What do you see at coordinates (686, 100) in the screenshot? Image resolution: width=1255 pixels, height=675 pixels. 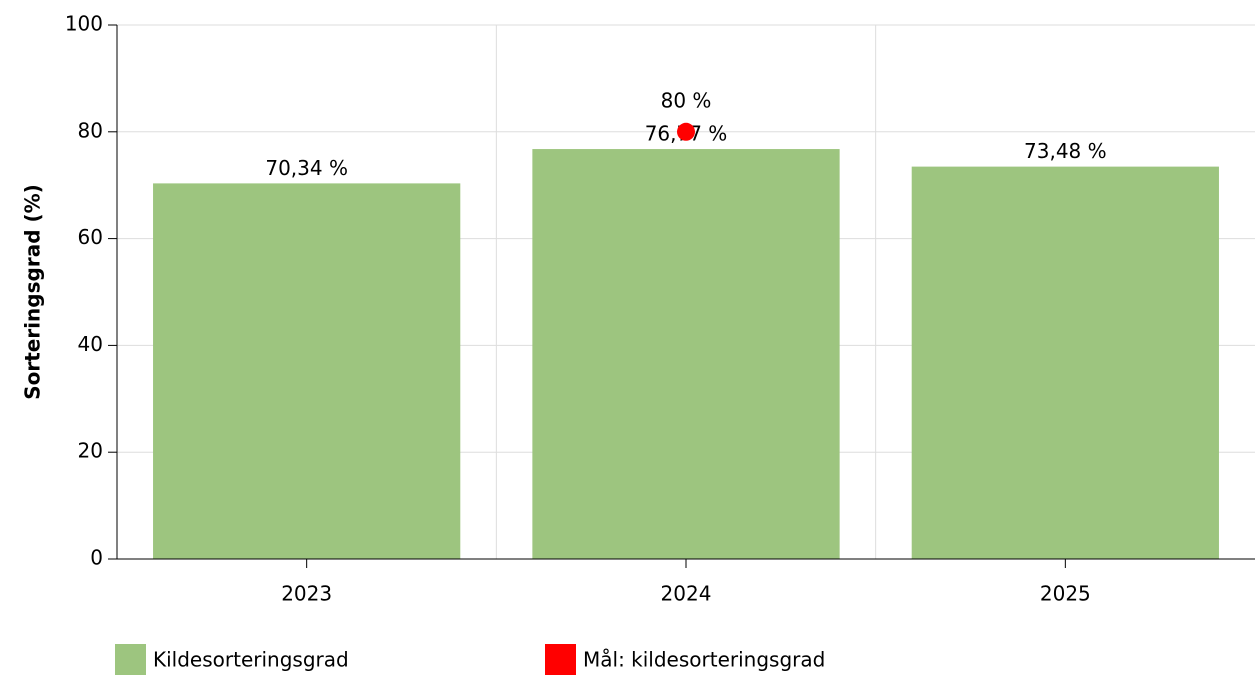 I see `data-label: 80 %` at bounding box center [686, 100].